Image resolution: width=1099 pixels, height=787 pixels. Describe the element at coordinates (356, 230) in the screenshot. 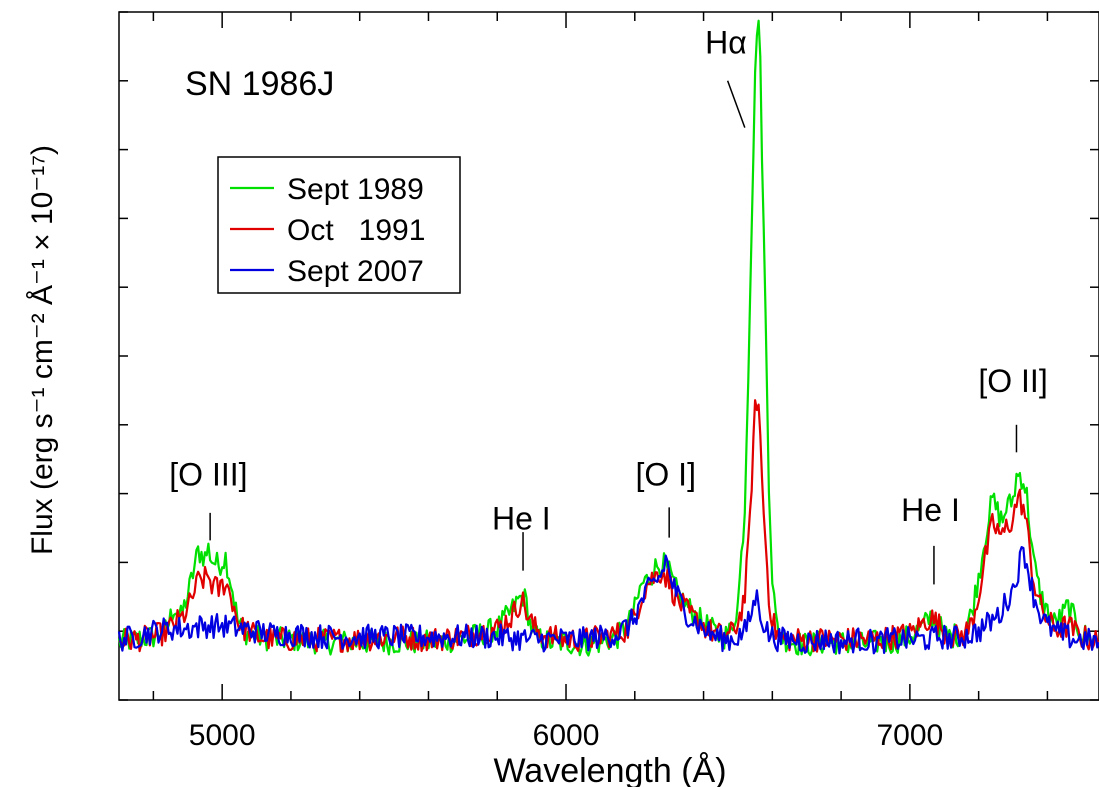

I see `legend-label: Oct 1991` at that location.